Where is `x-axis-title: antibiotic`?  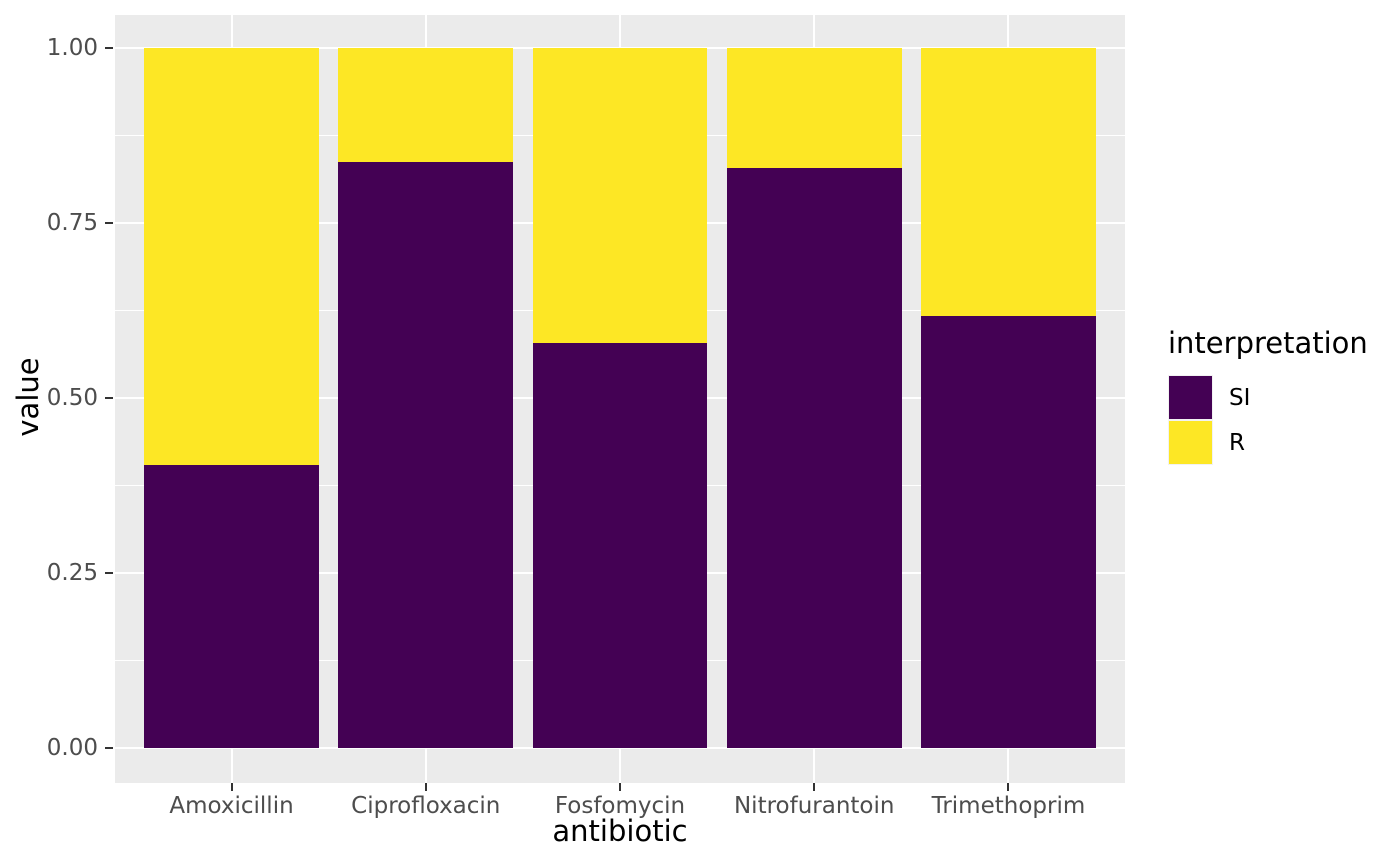 x-axis-title: antibiotic is located at coordinates (620, 831).